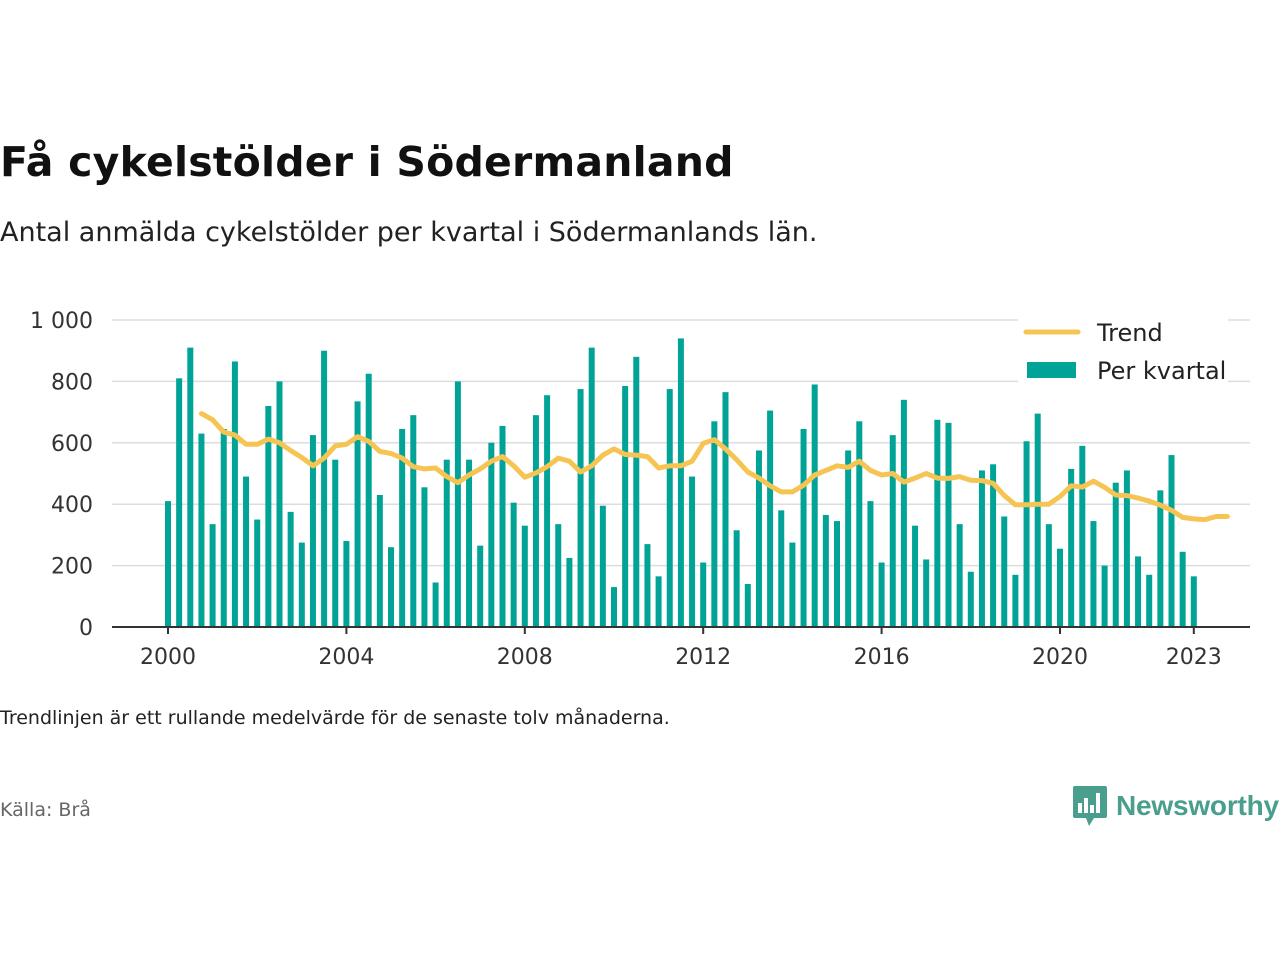 This screenshot has width=1280, height=960. I want to click on trend-line, so click(714, 467).